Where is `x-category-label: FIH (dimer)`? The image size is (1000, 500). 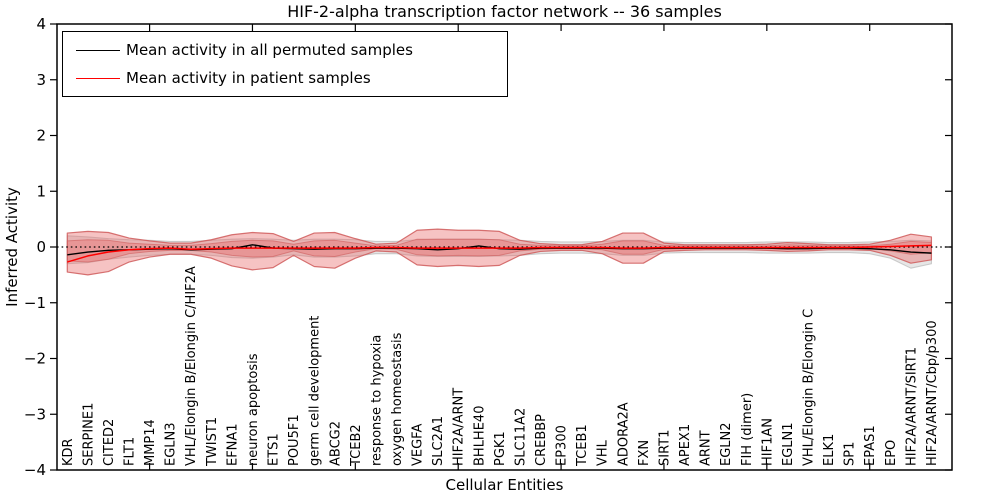
x-category-label: FIH (dimer) is located at coordinates (747, 429).